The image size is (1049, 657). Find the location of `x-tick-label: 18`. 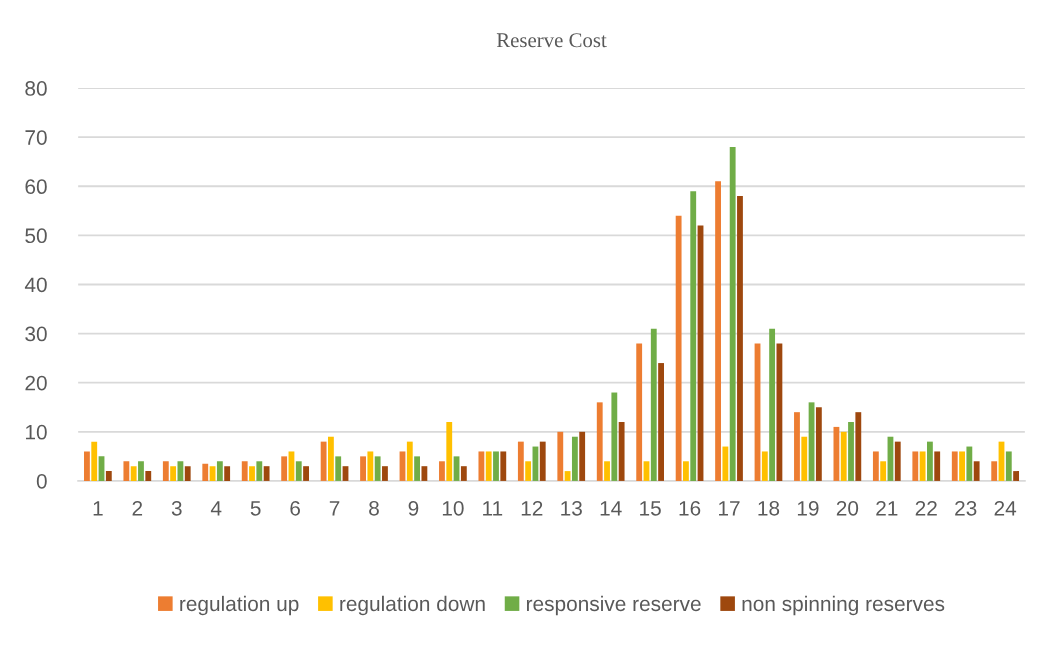

x-tick-label: 18 is located at coordinates (769, 508).